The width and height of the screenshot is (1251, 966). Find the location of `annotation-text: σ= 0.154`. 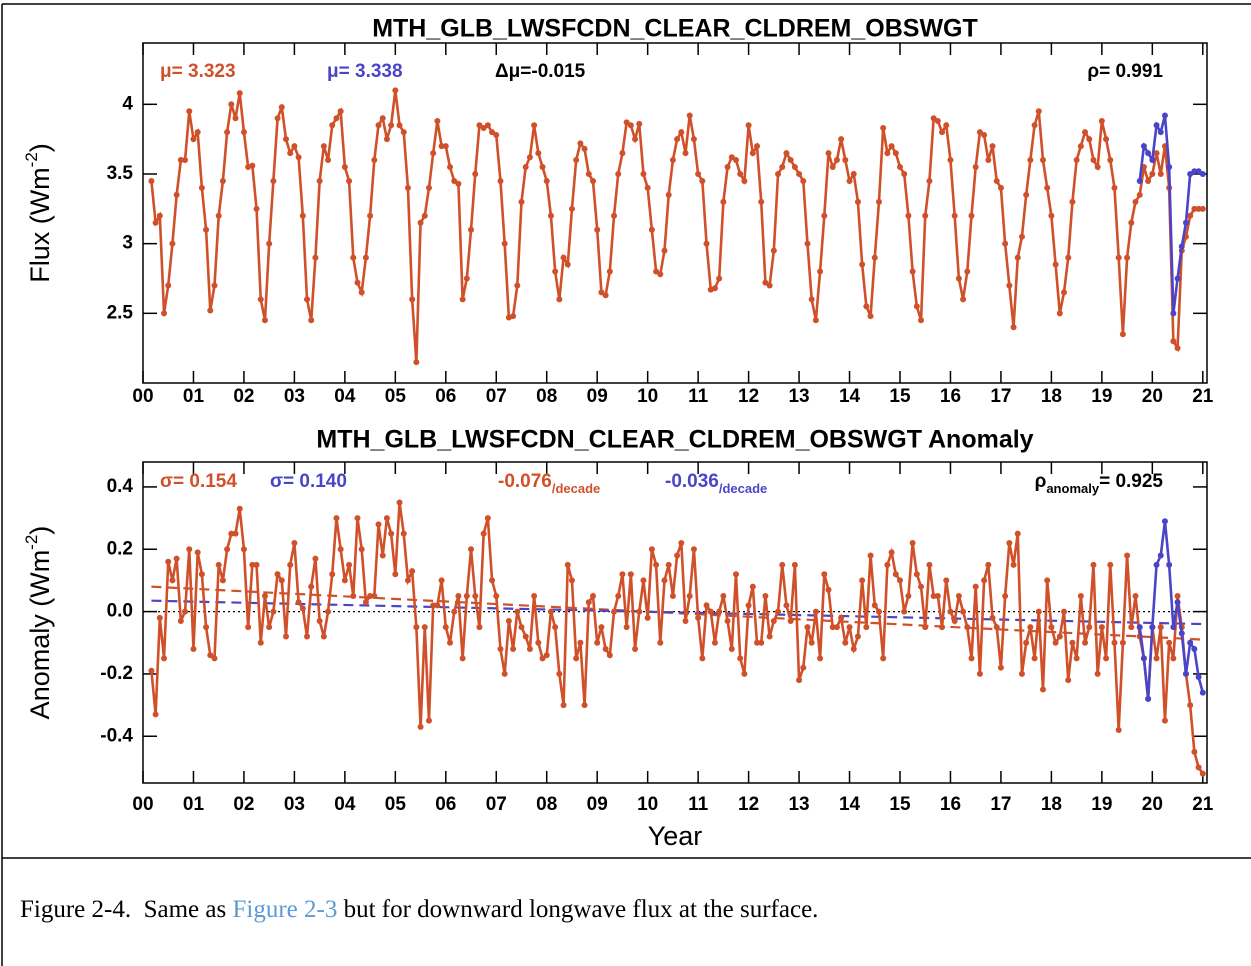

annotation-text: σ= 0.154 is located at coordinates (198, 481).